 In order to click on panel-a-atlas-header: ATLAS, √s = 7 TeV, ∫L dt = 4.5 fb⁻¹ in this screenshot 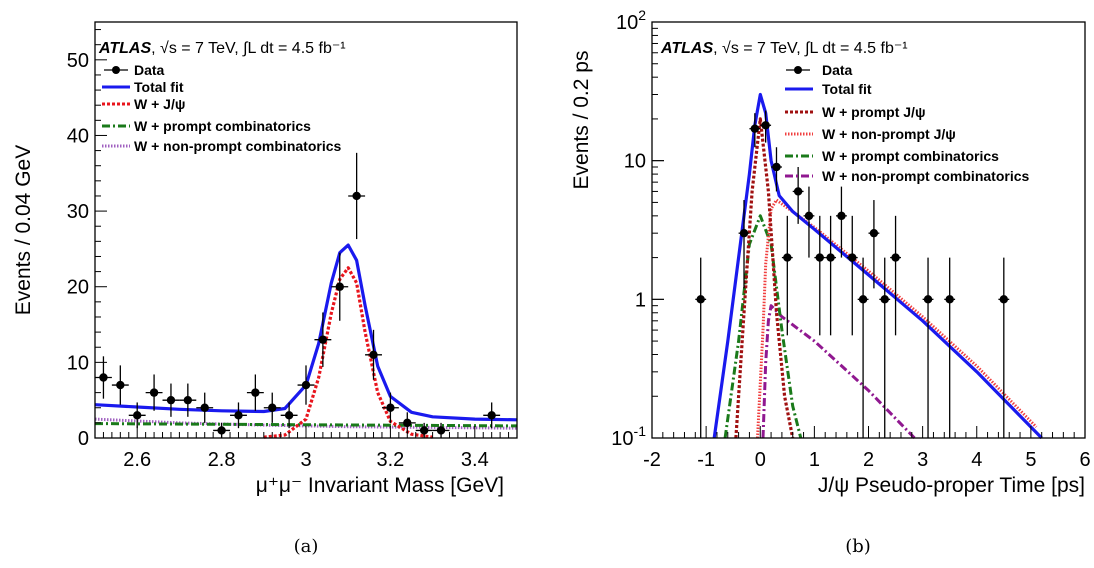, I will do `click(222, 48)`.